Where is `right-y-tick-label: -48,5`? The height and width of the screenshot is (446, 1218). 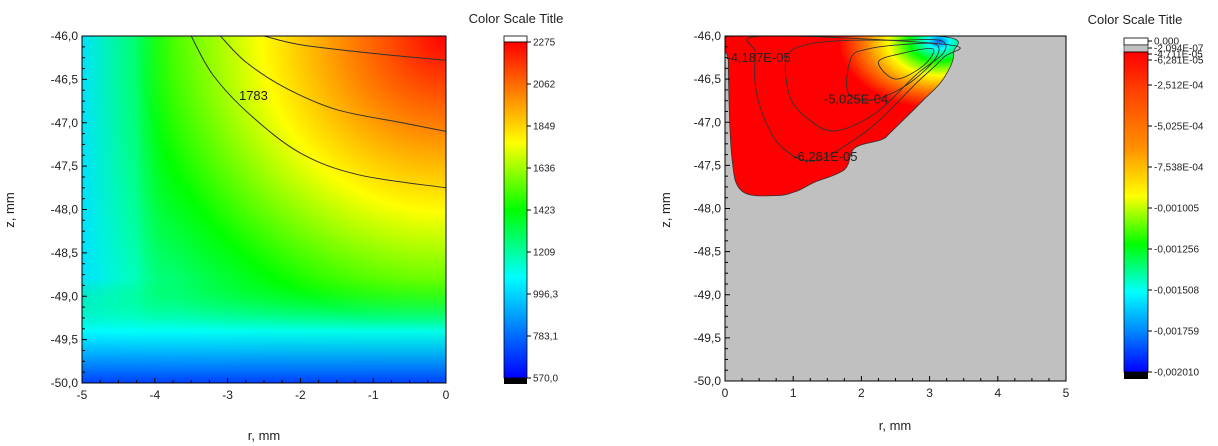 right-y-tick-label: -48,5 is located at coordinates (708, 252).